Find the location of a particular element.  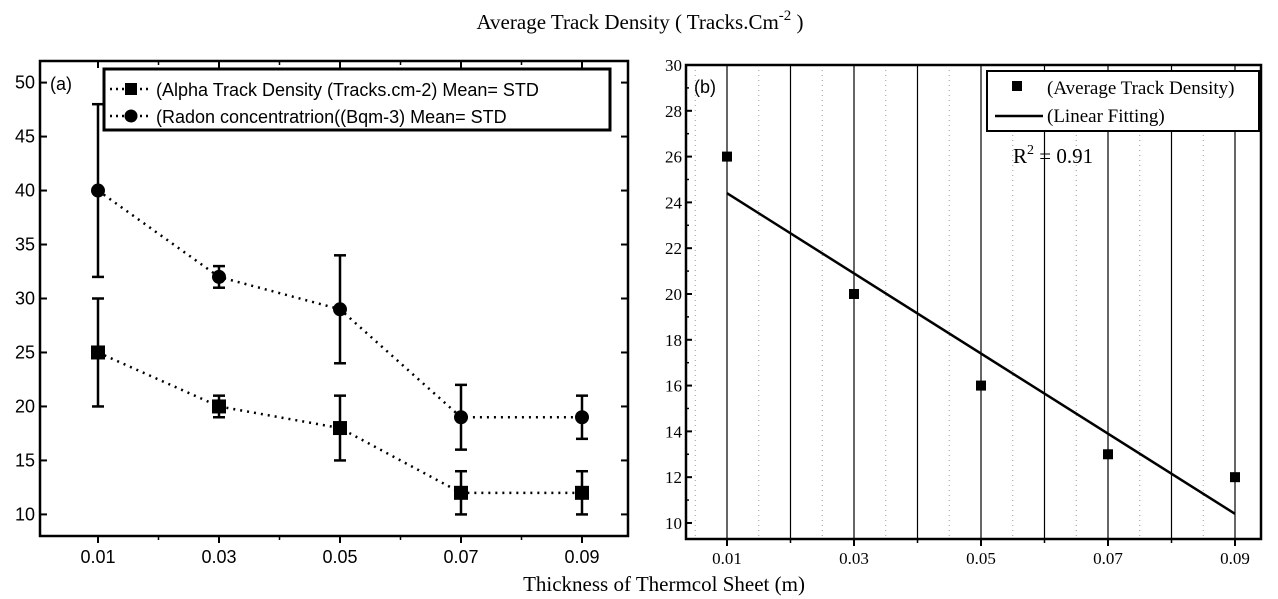

figure-title: Average Track Density ( Tracks.Cm-2 ) is located at coordinates (639, 21).